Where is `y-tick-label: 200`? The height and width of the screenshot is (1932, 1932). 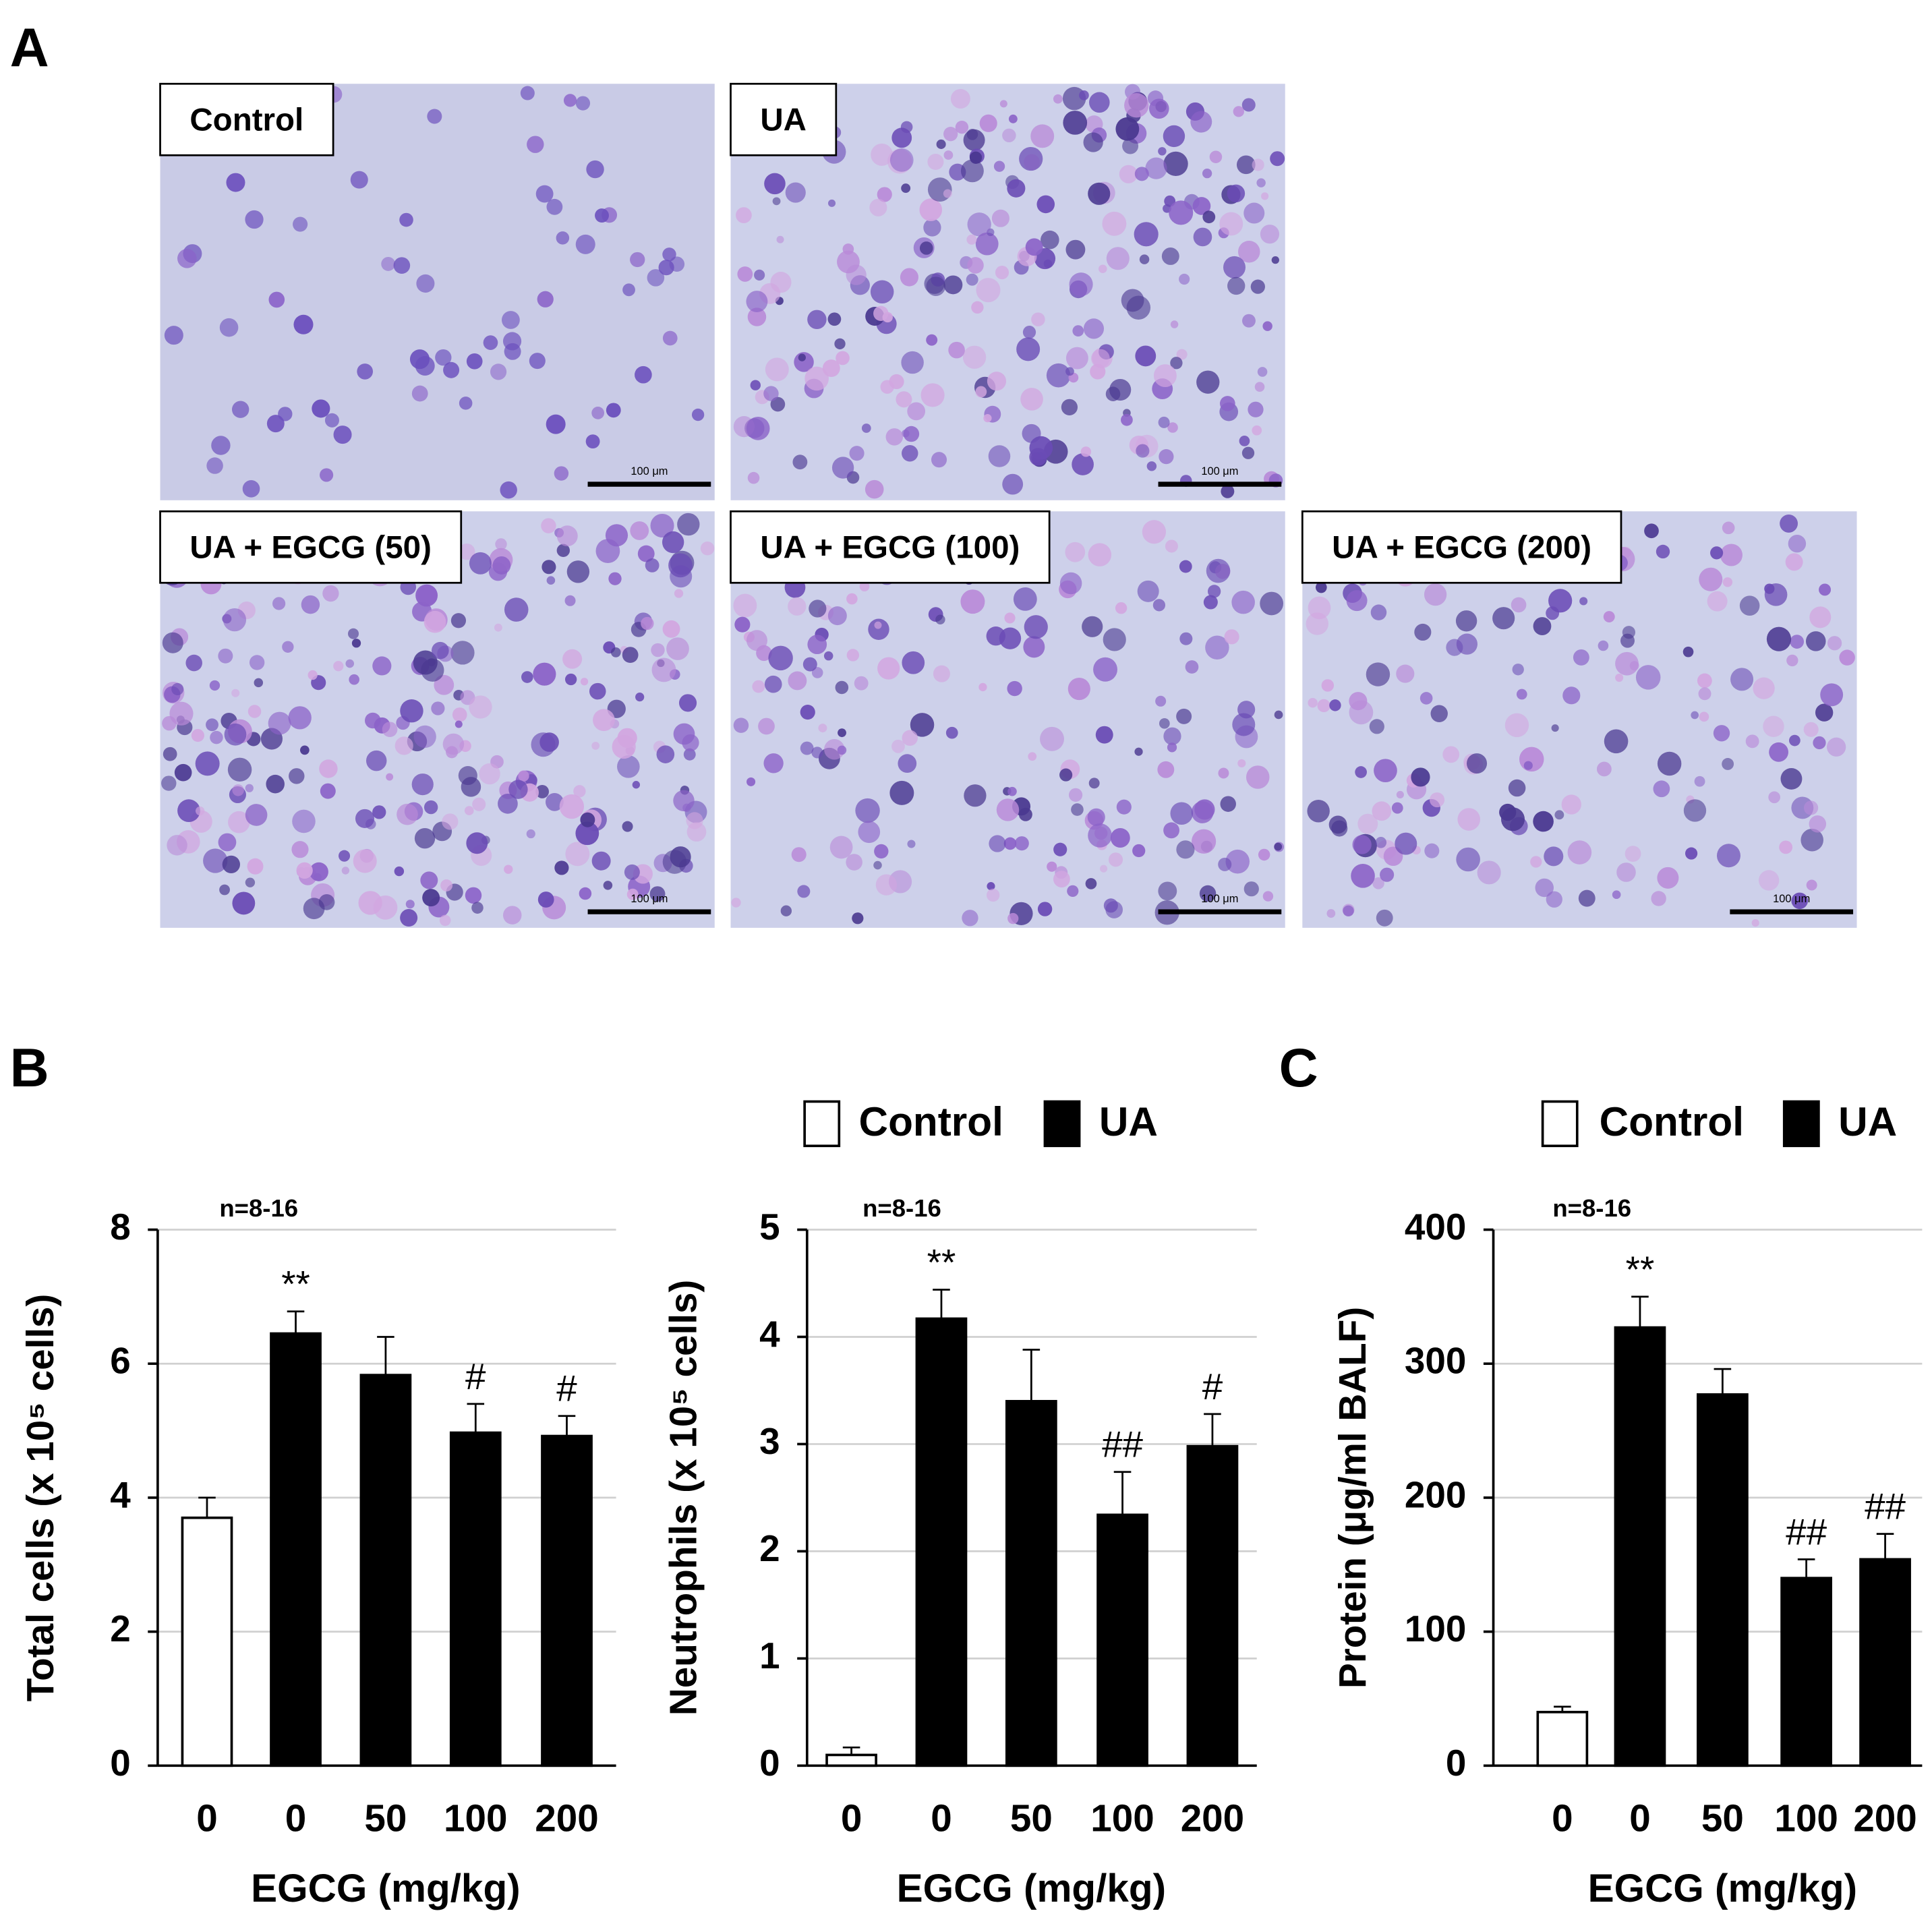
y-tick-label: 200 is located at coordinates (1435, 1494).